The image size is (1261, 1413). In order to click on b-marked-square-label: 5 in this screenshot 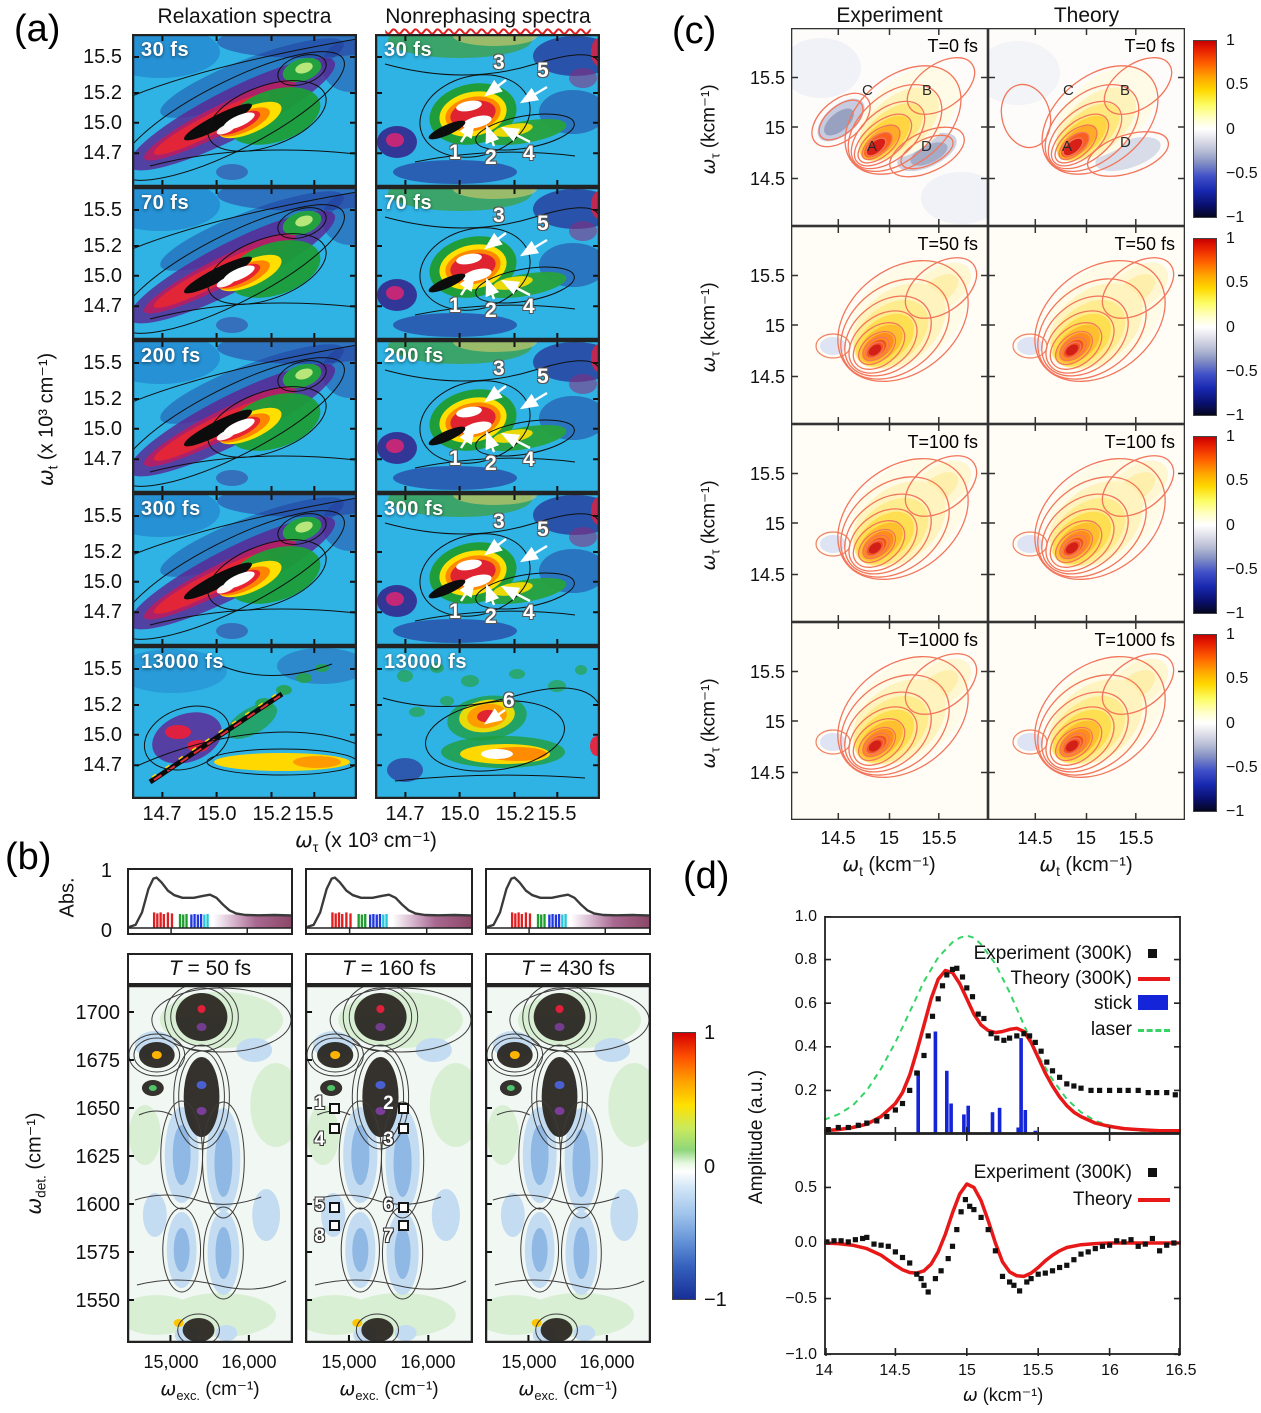, I will do `click(319, 1206)`.